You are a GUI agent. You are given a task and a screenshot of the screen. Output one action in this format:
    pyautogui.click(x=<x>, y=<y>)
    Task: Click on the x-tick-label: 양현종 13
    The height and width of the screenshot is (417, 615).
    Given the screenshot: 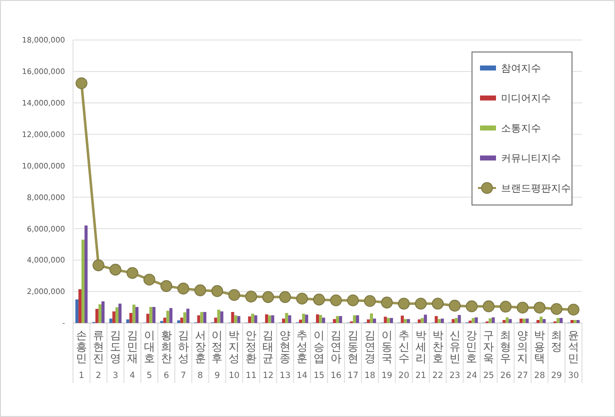 What is the action you would take?
    pyautogui.click(x=285, y=354)
    